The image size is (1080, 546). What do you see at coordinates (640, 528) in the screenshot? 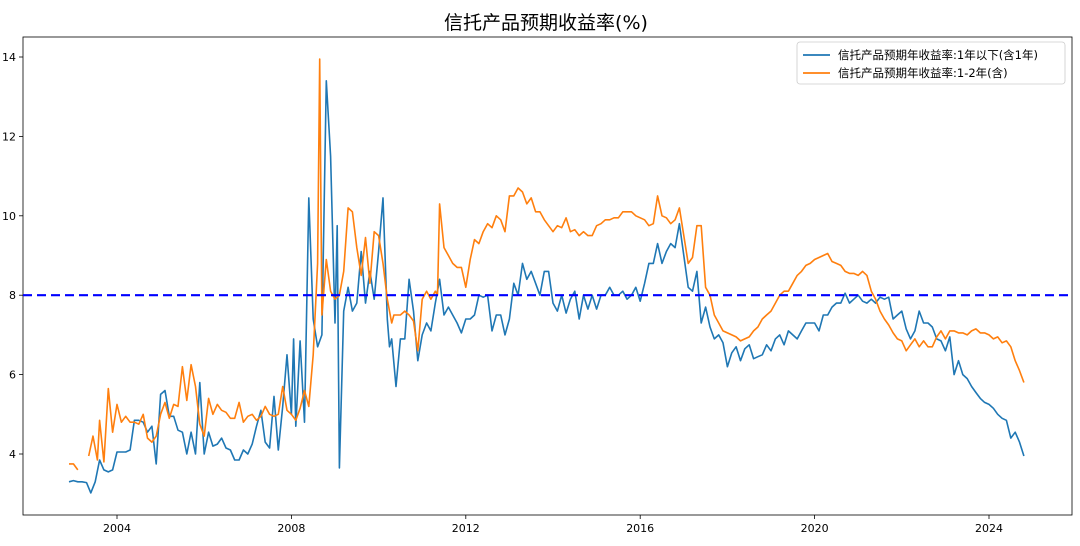
I see `x-tick-label: 2016` at bounding box center [640, 528].